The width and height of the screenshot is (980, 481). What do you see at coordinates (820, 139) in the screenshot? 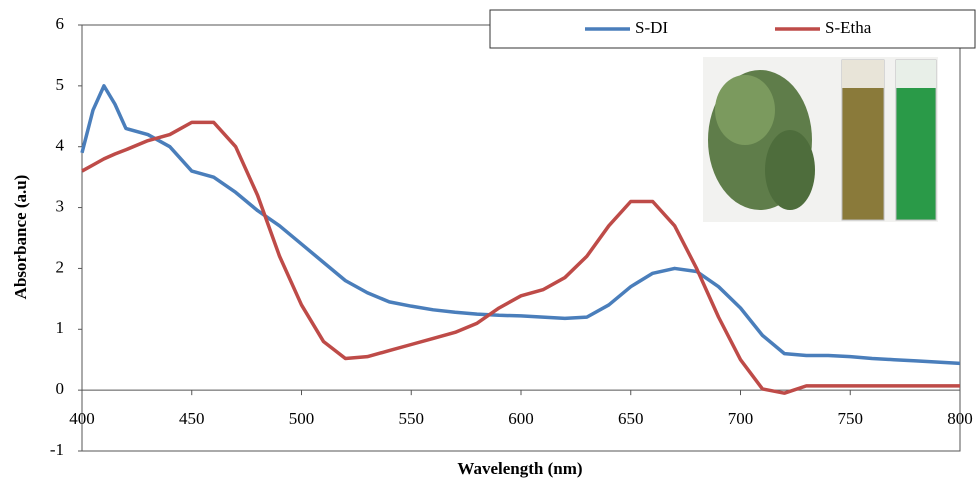
I see `inset-photo` at bounding box center [820, 139].